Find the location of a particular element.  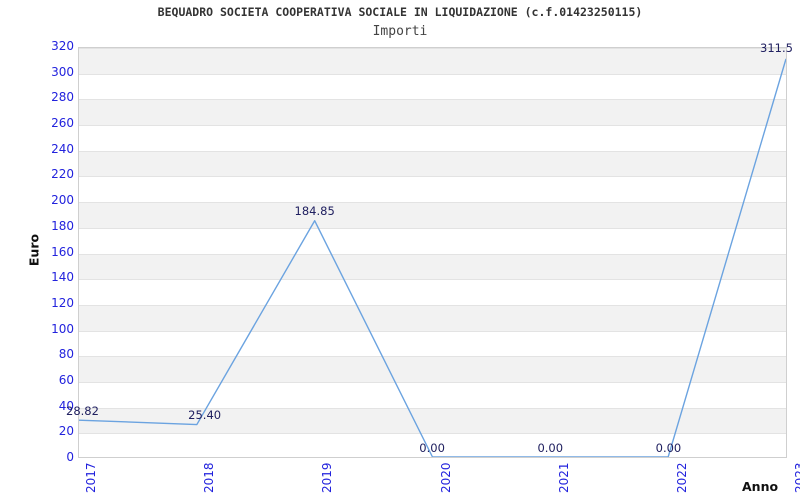

x-tick-label: 2021 is located at coordinates (563, 477).